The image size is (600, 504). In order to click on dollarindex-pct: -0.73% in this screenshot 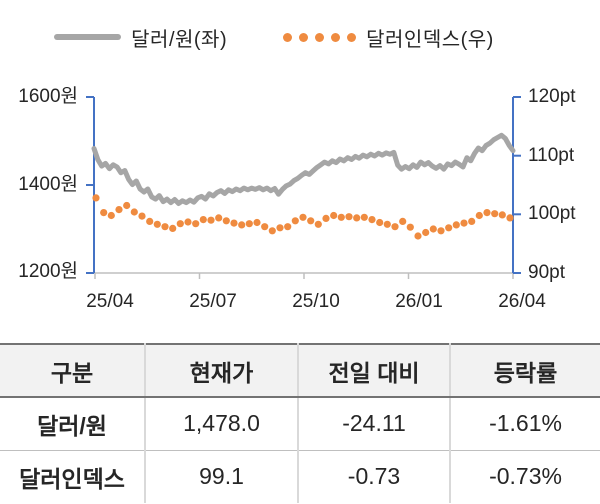, I will do `click(525, 476)`.